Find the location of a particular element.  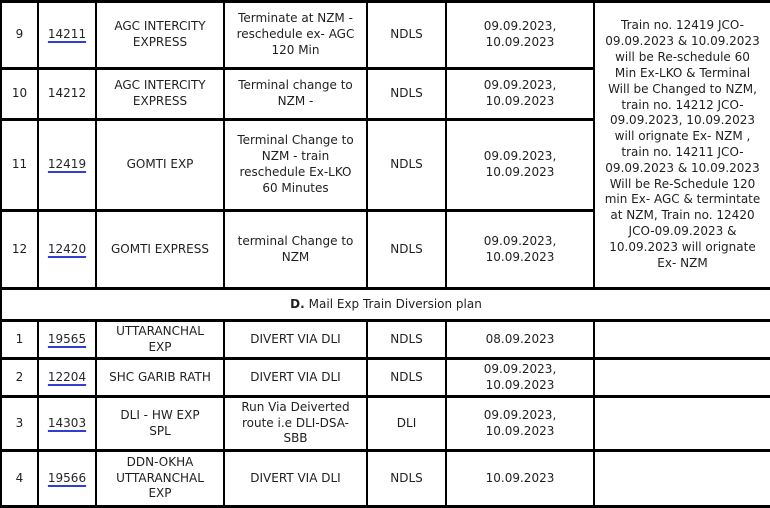

train-number-cell: 12204 is located at coordinates (67, 377).